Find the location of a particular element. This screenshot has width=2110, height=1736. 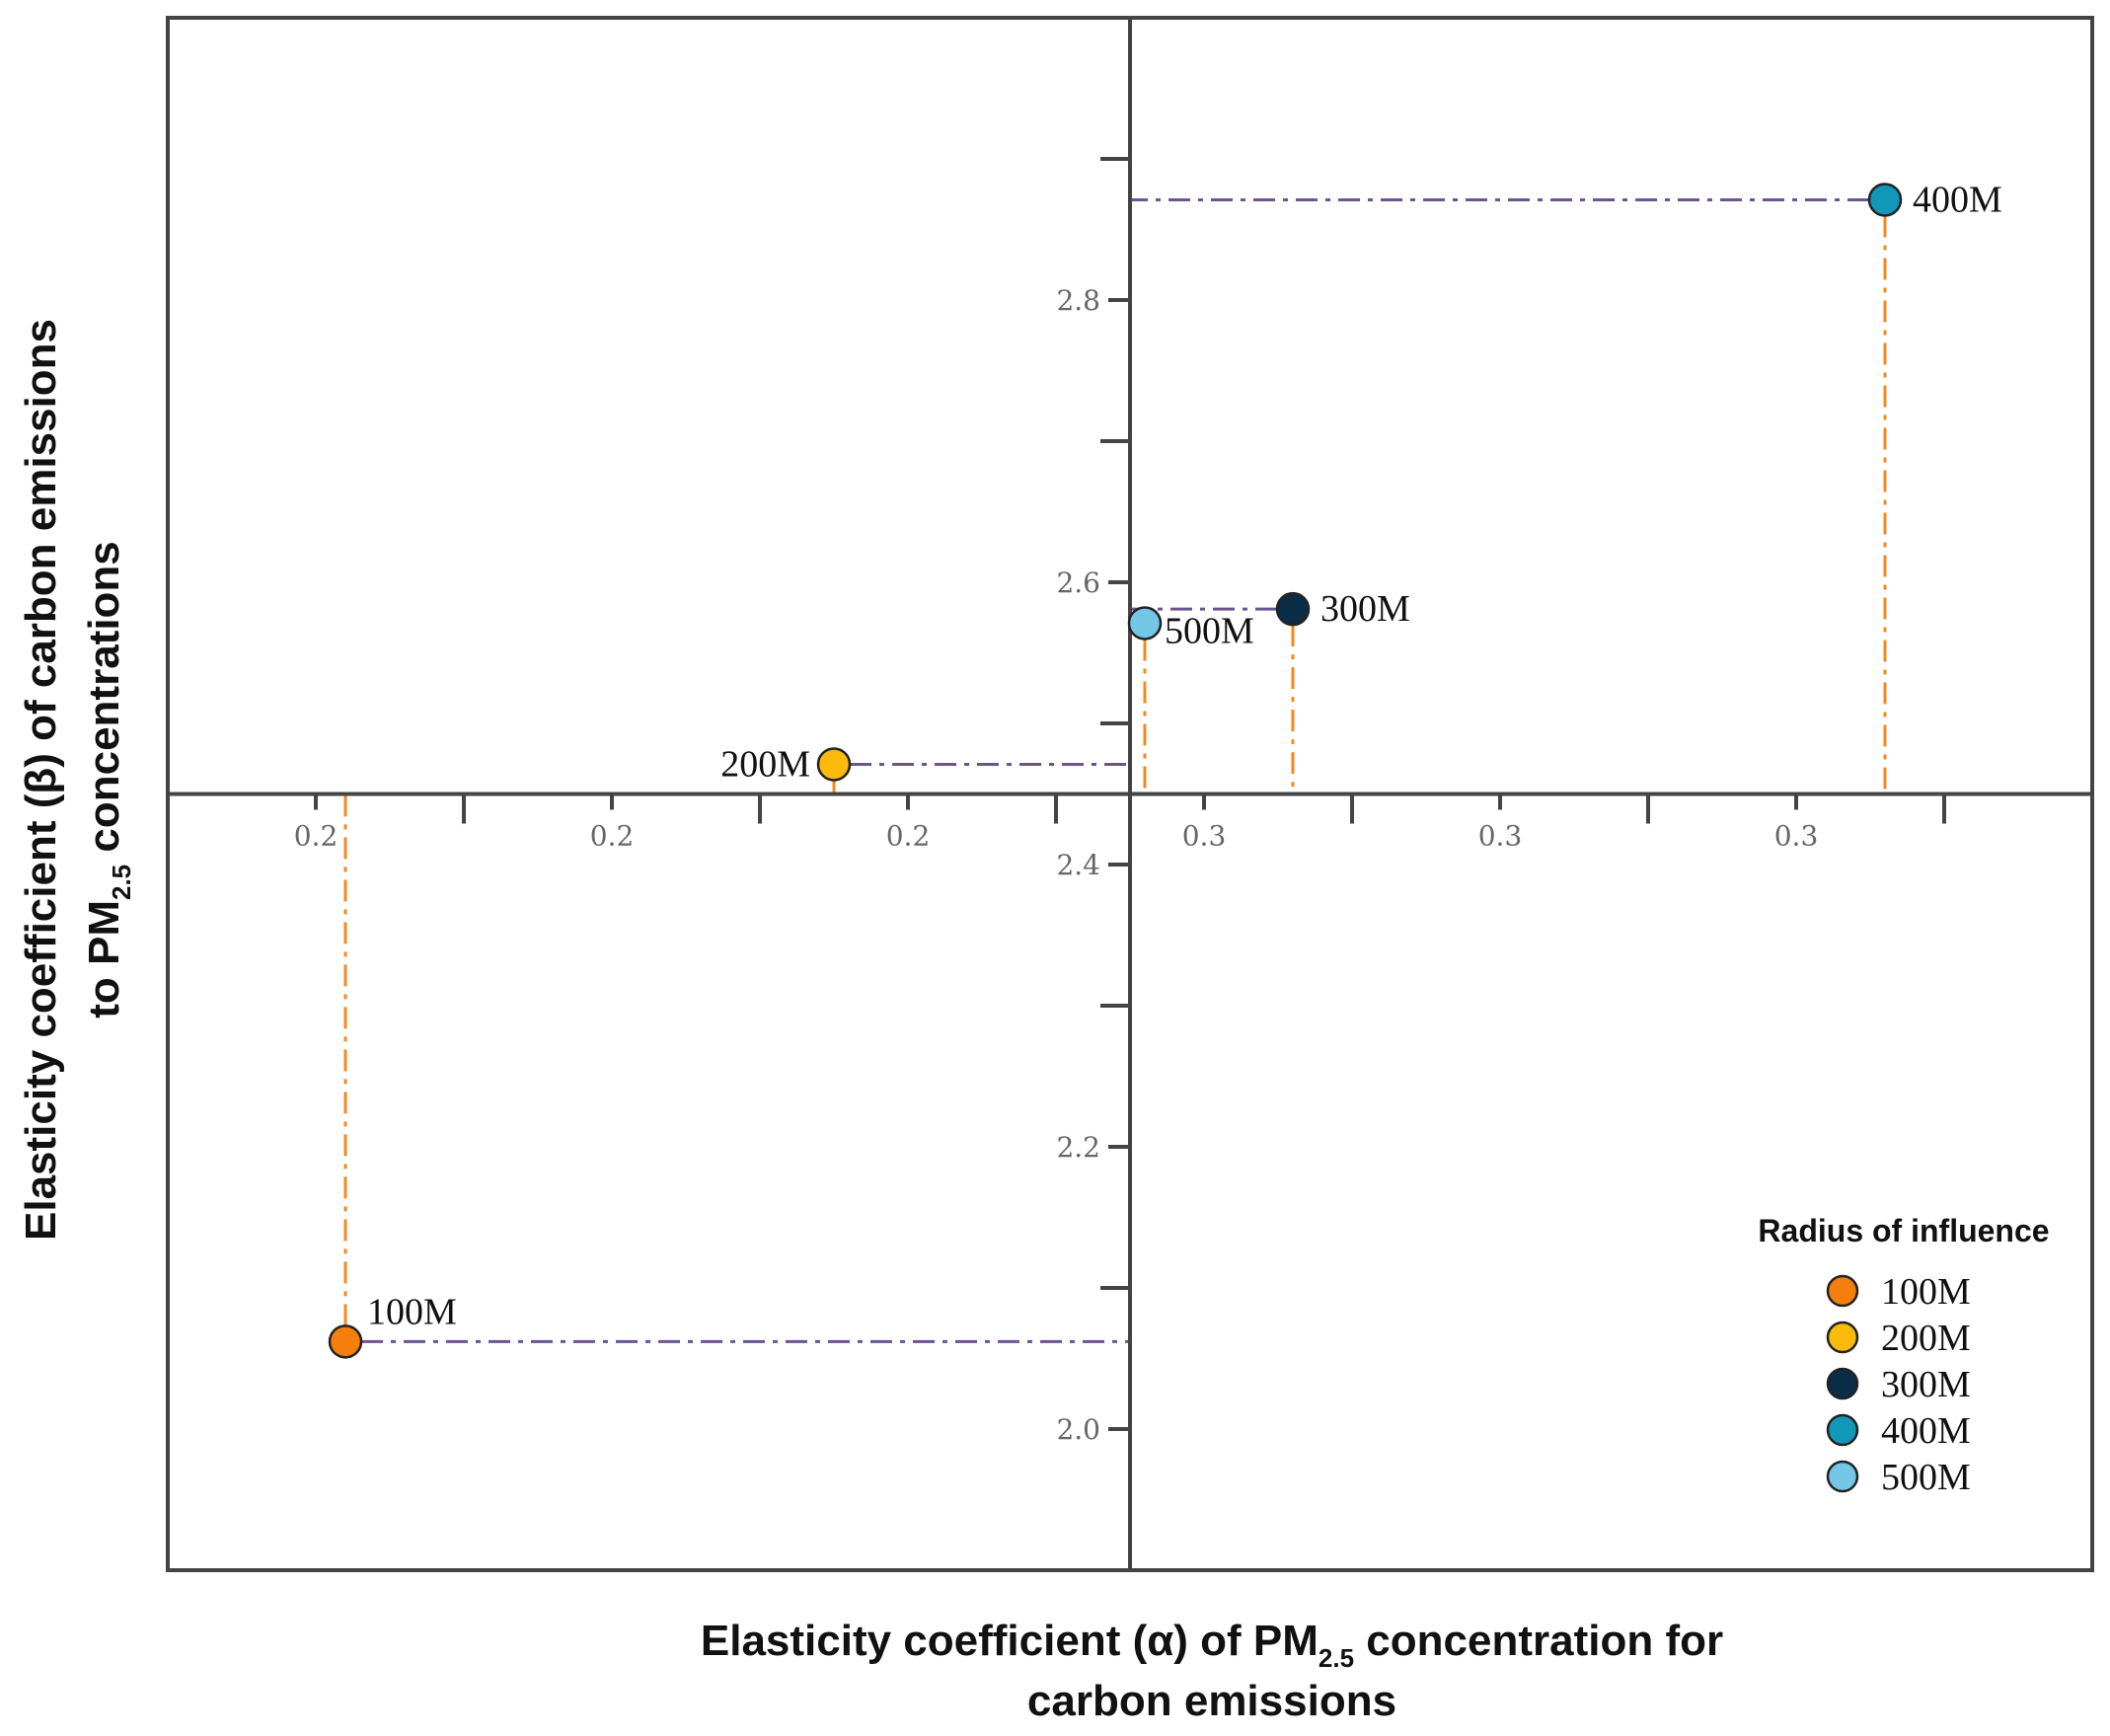

y-tick-label: 2.8 is located at coordinates (1078, 301).